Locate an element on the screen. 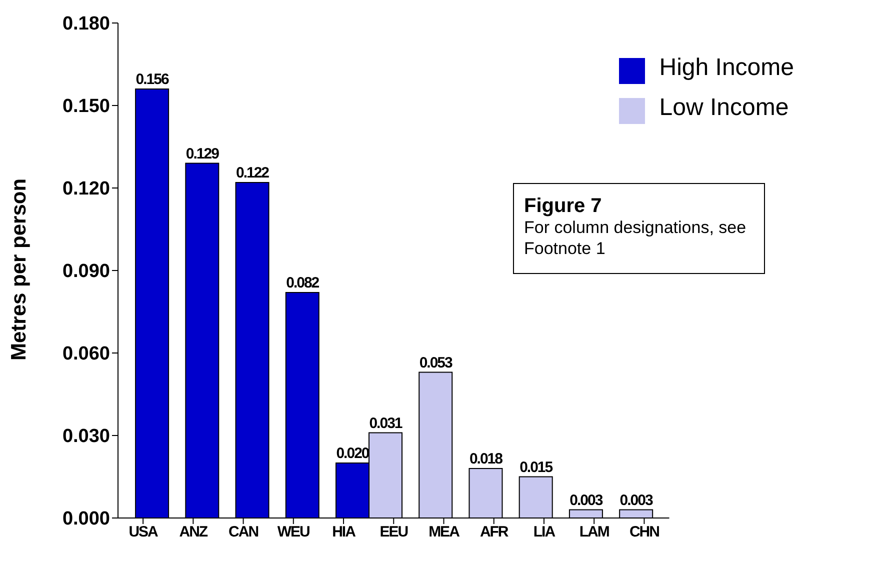 This screenshot has width=872, height=578. x-tick-label: MEA is located at coordinates (444, 532).